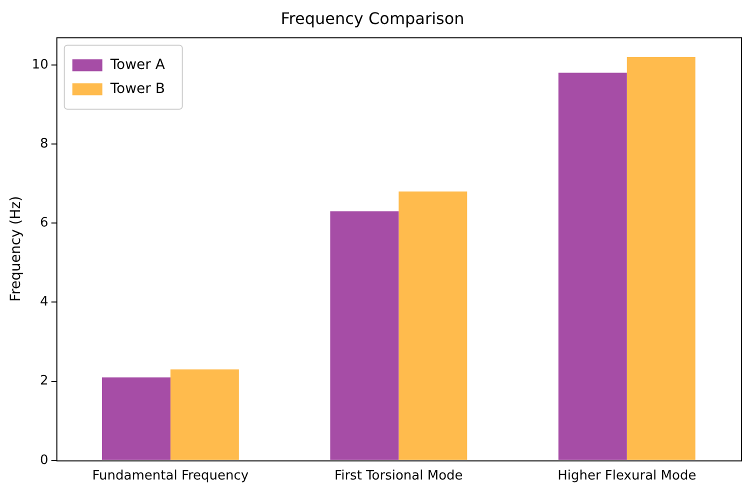 This screenshot has width=753, height=497. Describe the element at coordinates (137, 88) in the screenshot. I see `legend-label: Tower B` at that location.